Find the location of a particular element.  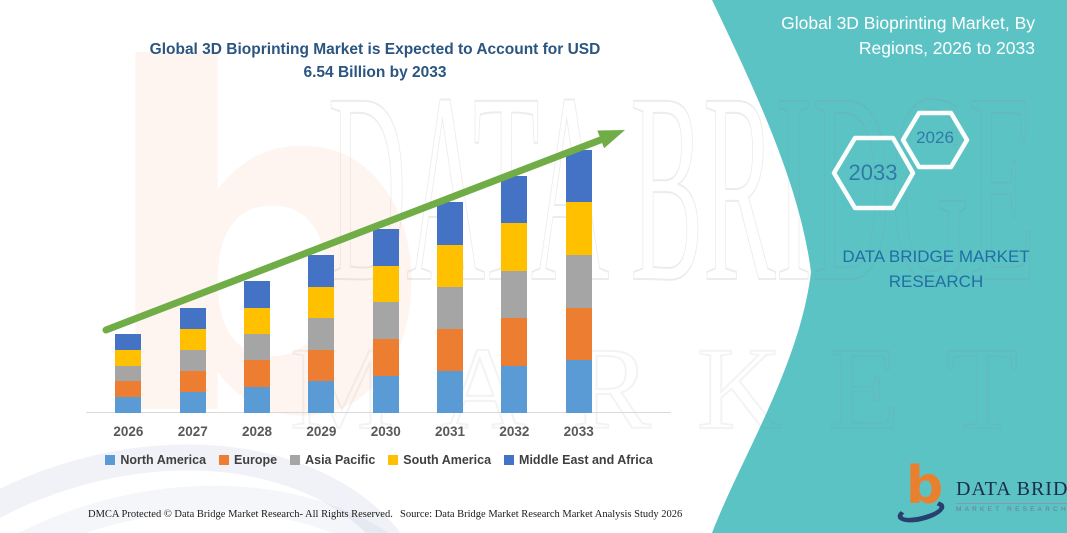

logo-swoosh-icon is located at coordinates (921, 511).